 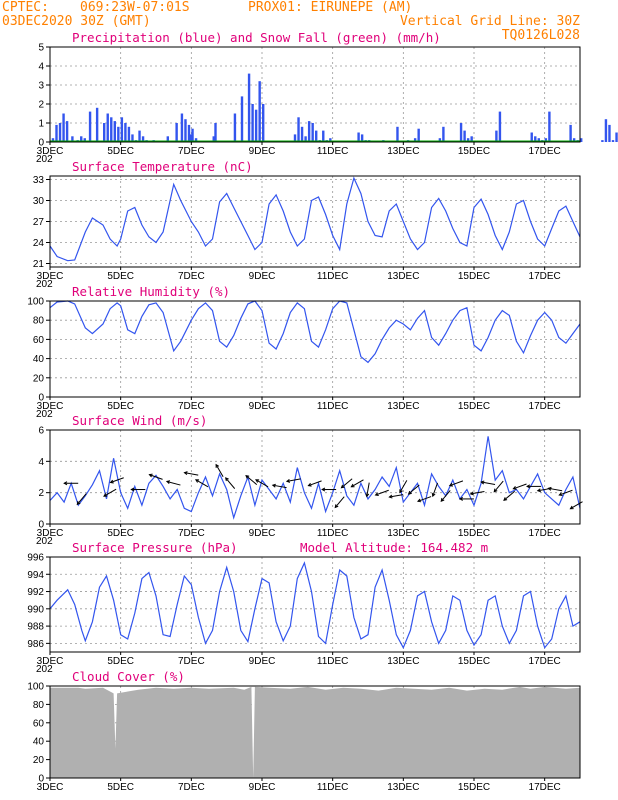 What do you see at coordinates (403, 661) in the screenshot?
I see `pressure-xtick-label: 13DEC` at bounding box center [403, 661].